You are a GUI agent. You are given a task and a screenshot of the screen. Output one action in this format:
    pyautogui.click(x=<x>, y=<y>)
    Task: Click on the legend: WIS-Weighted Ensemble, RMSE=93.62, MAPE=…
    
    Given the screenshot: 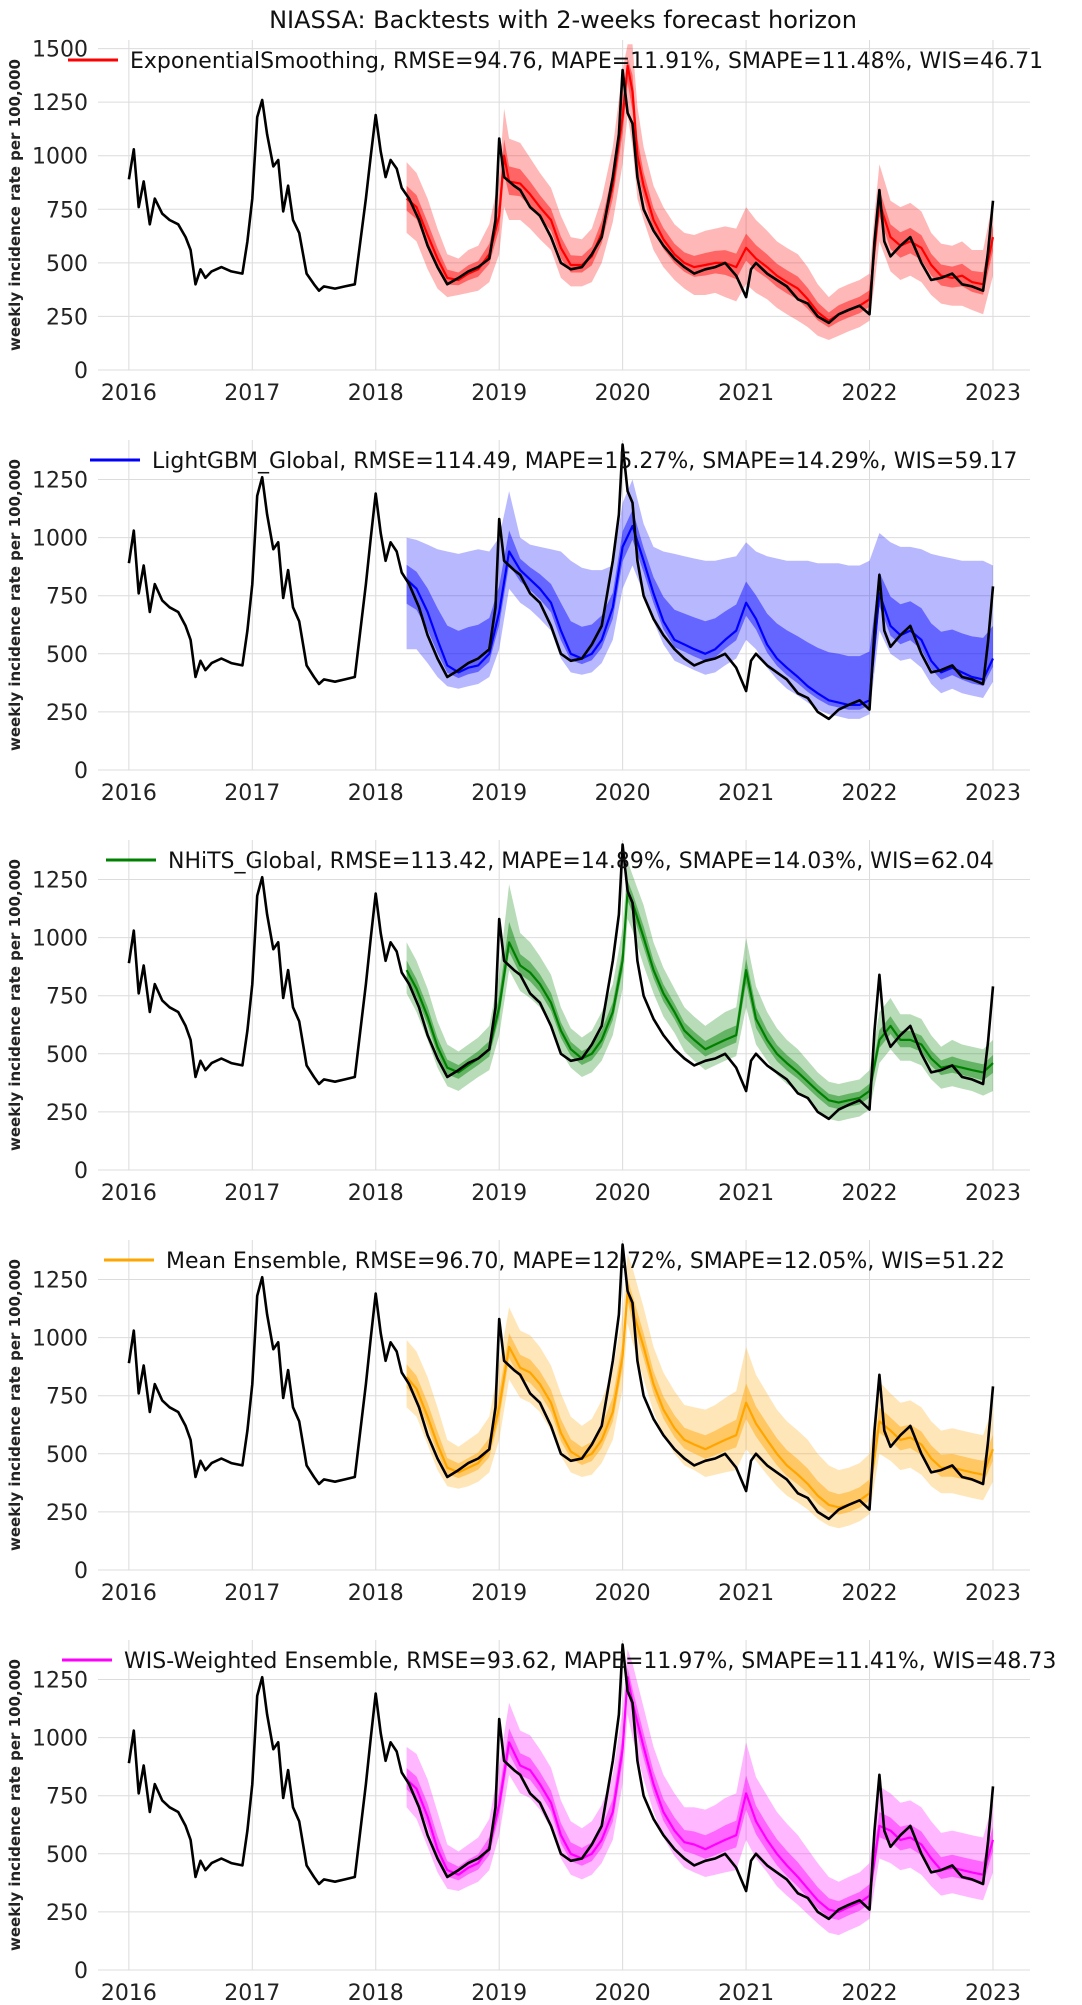 What is the action you would take?
    pyautogui.click(x=559, y=1661)
    